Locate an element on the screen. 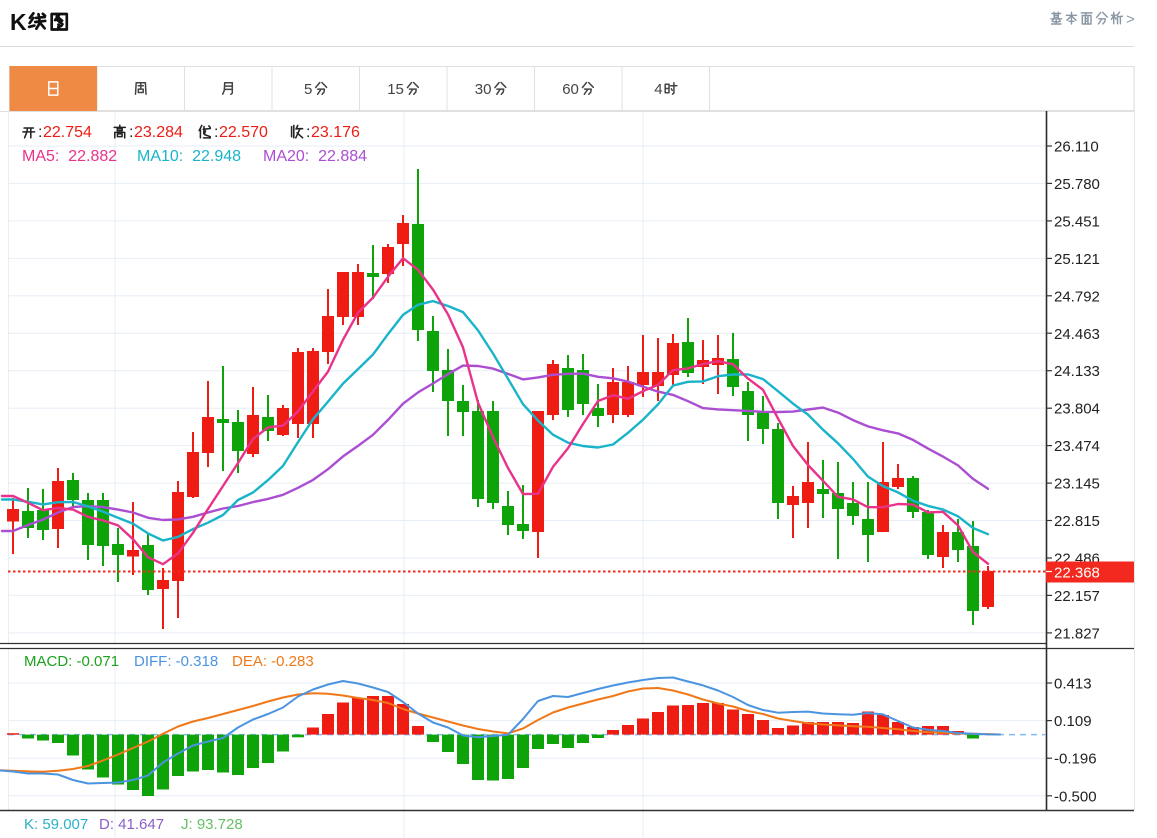 This screenshot has width=1157, height=838. svg-text: MA10: 22.948 is located at coordinates (189, 156).